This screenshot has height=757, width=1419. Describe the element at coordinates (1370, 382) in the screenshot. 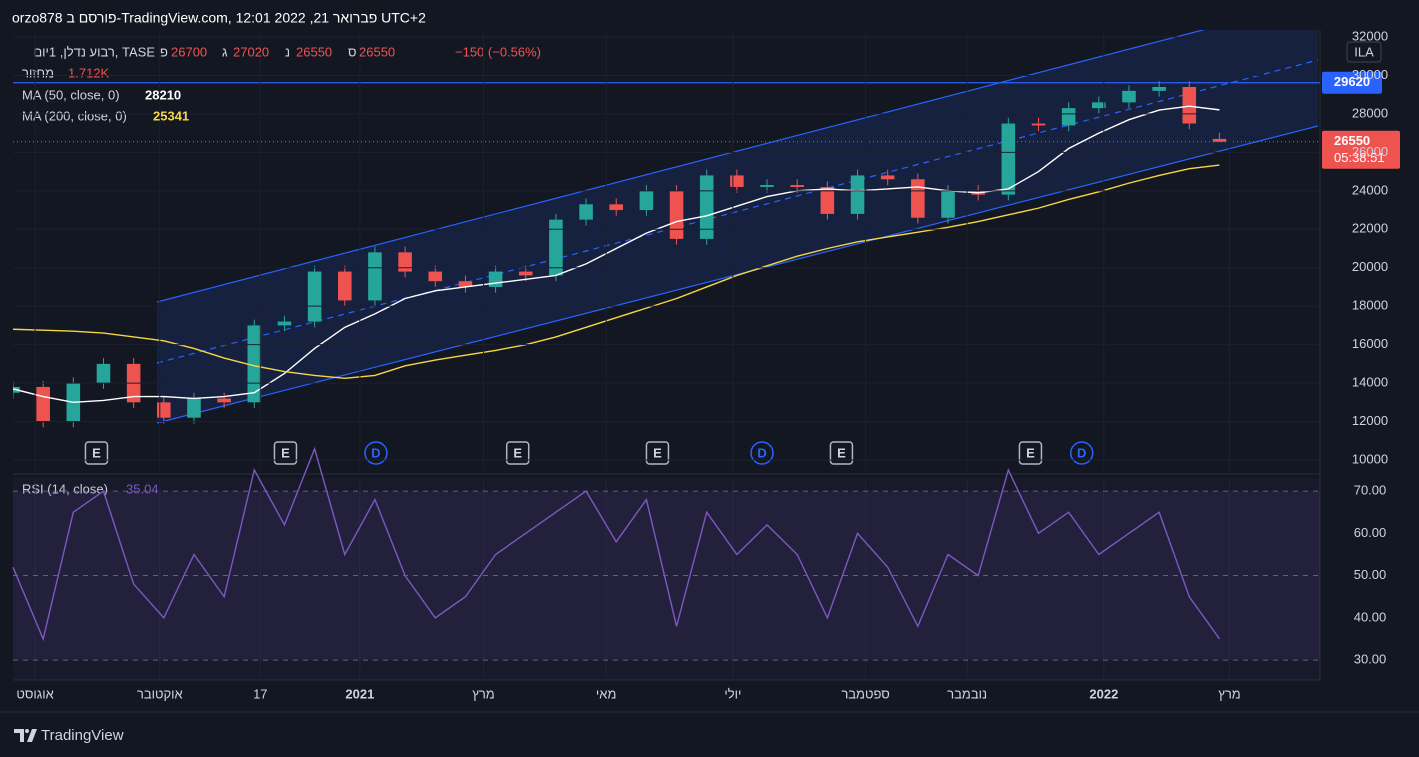

I see `y-tick-label: 14000` at that location.